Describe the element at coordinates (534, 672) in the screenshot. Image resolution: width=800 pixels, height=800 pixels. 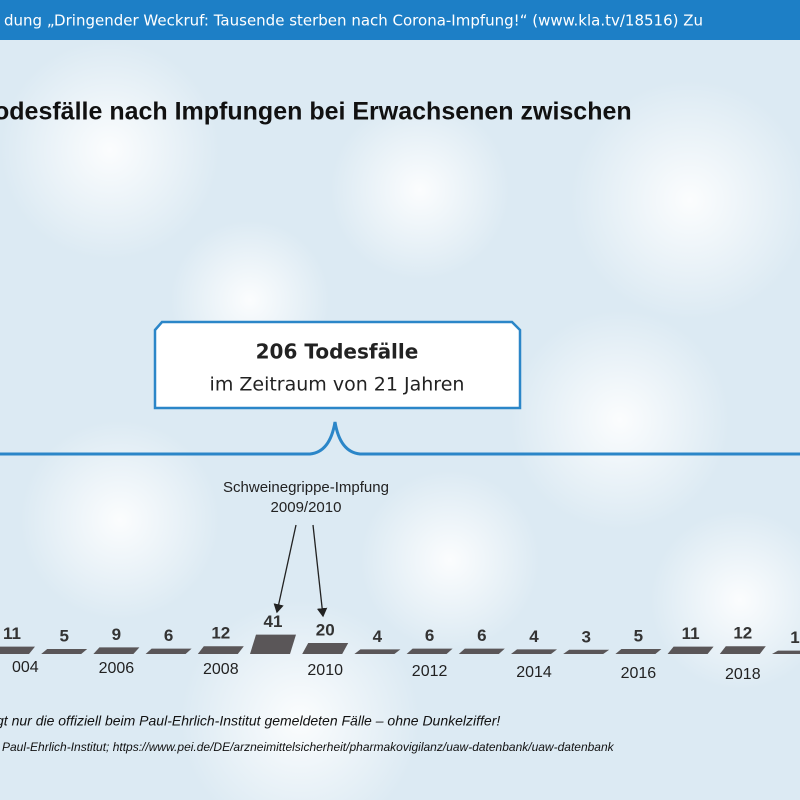
I see `x-tick-label: 2014` at that location.